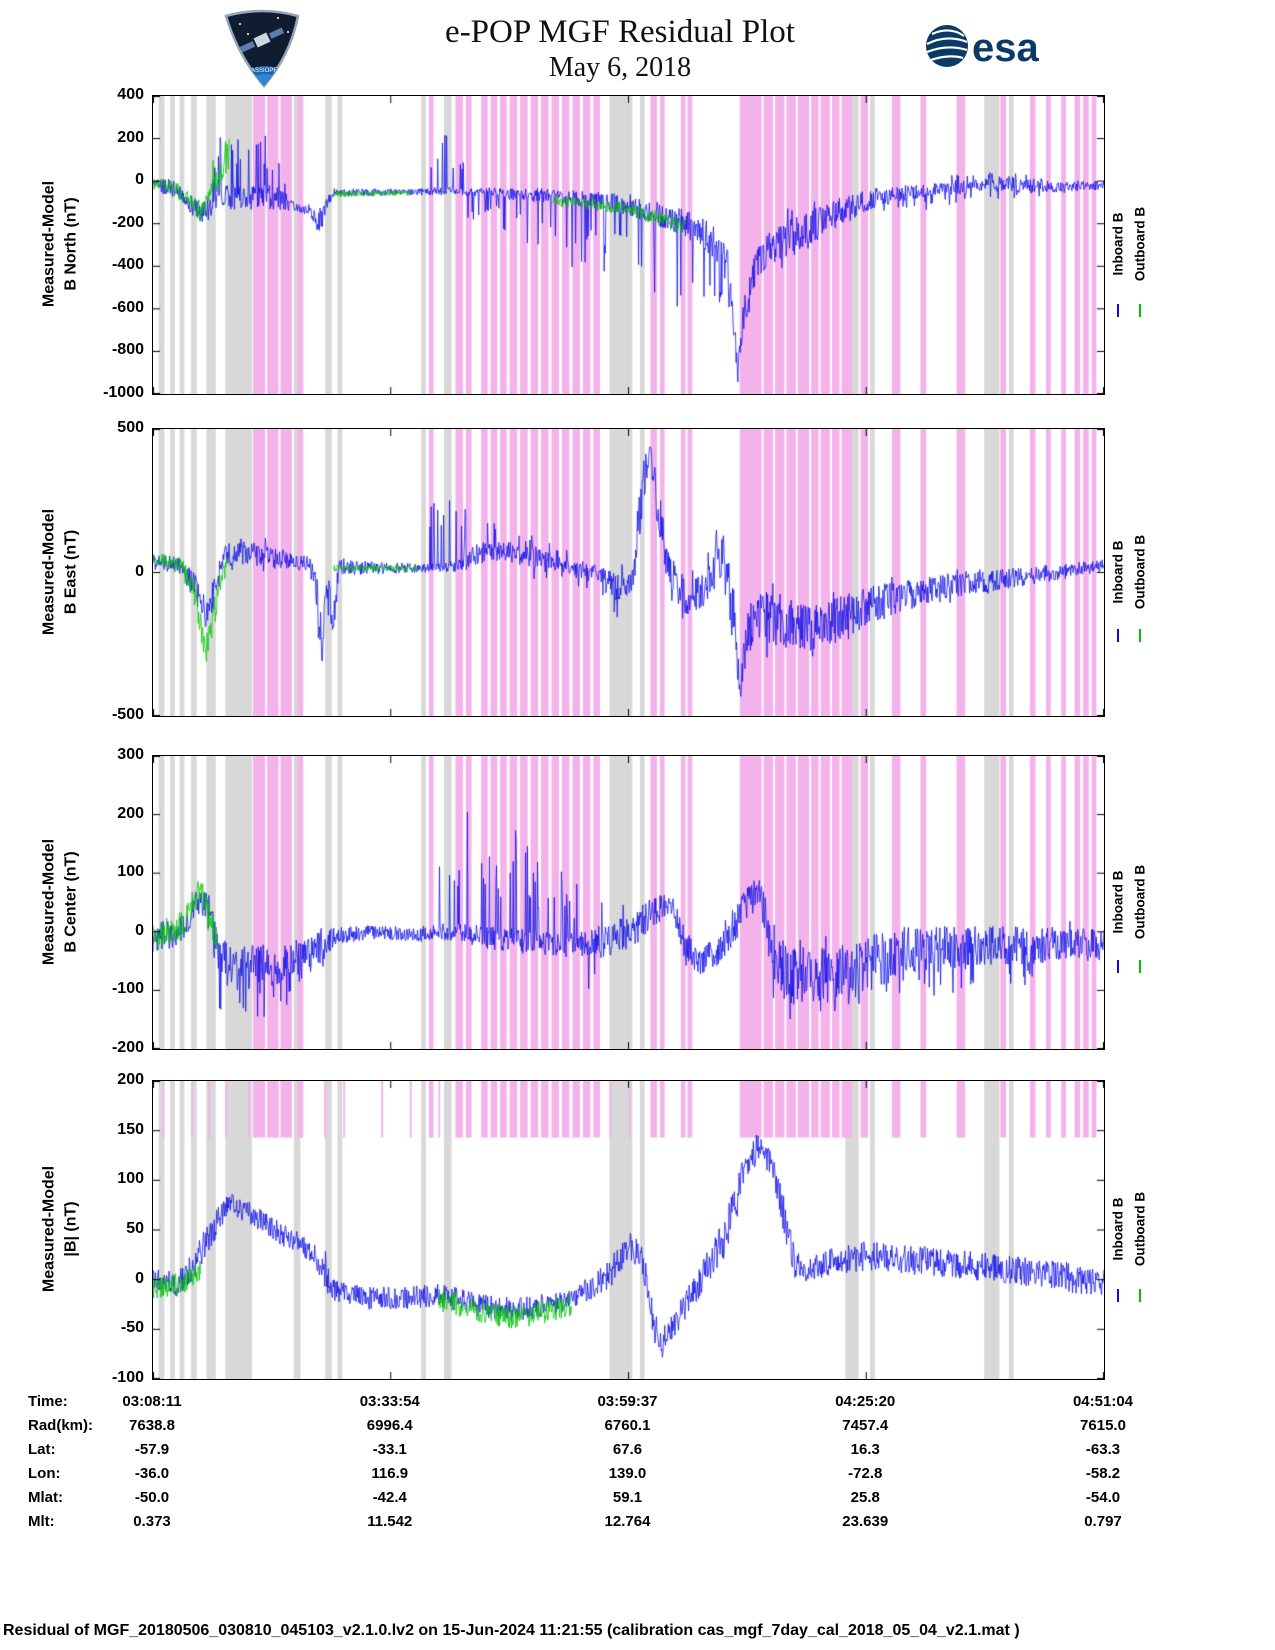 The width and height of the screenshot is (1275, 1650). I want to click on axis-row-label: Mlt:, so click(41, 1521).